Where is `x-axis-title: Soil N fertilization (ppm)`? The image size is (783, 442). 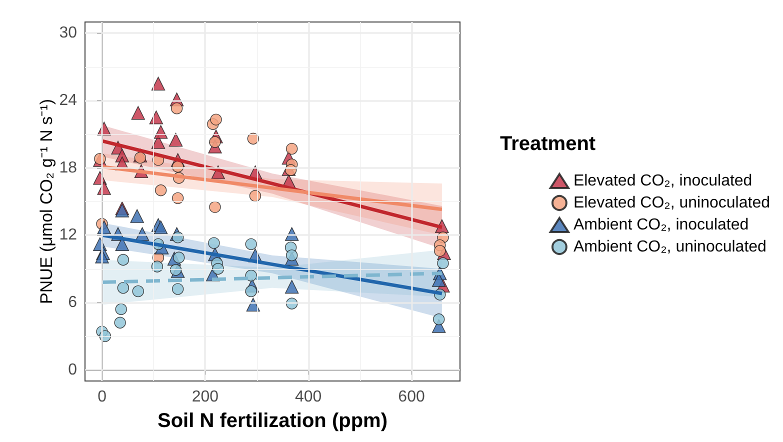 x-axis-title: Soil N fertilization (ppm) is located at coordinates (273, 421).